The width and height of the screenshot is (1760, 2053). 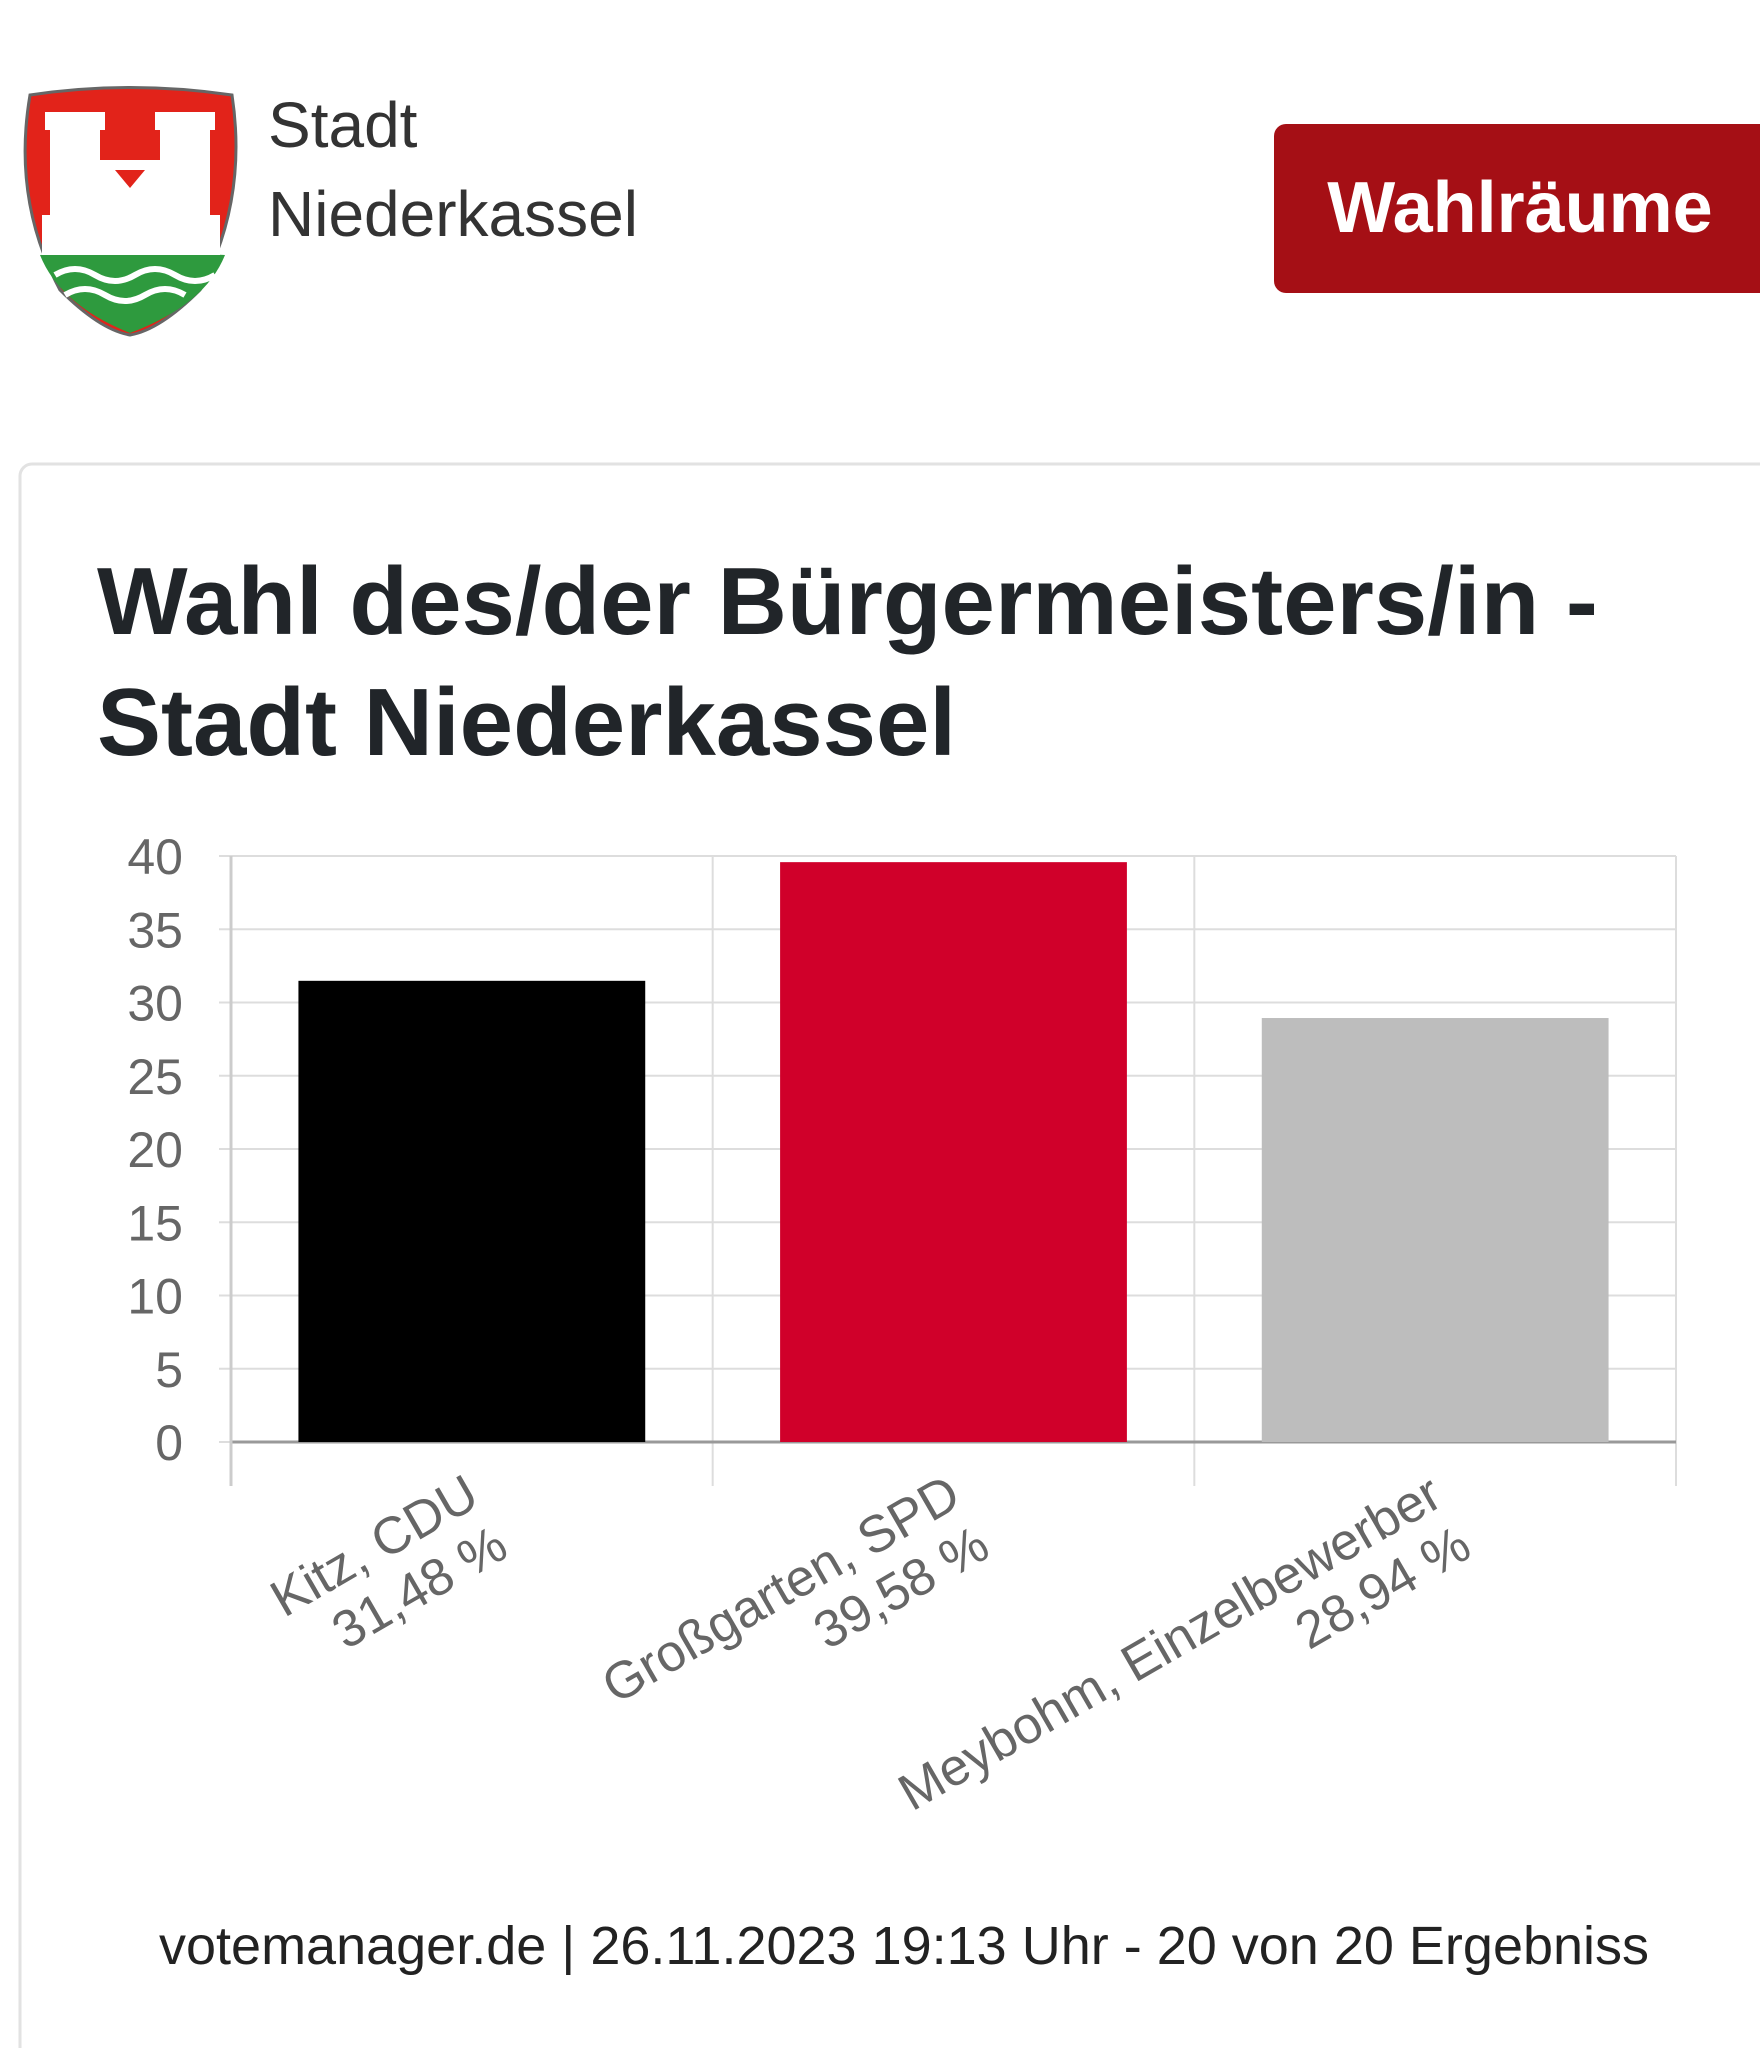 What do you see at coordinates (169, 1443) in the screenshot?
I see `y-tick-label: 0` at bounding box center [169, 1443].